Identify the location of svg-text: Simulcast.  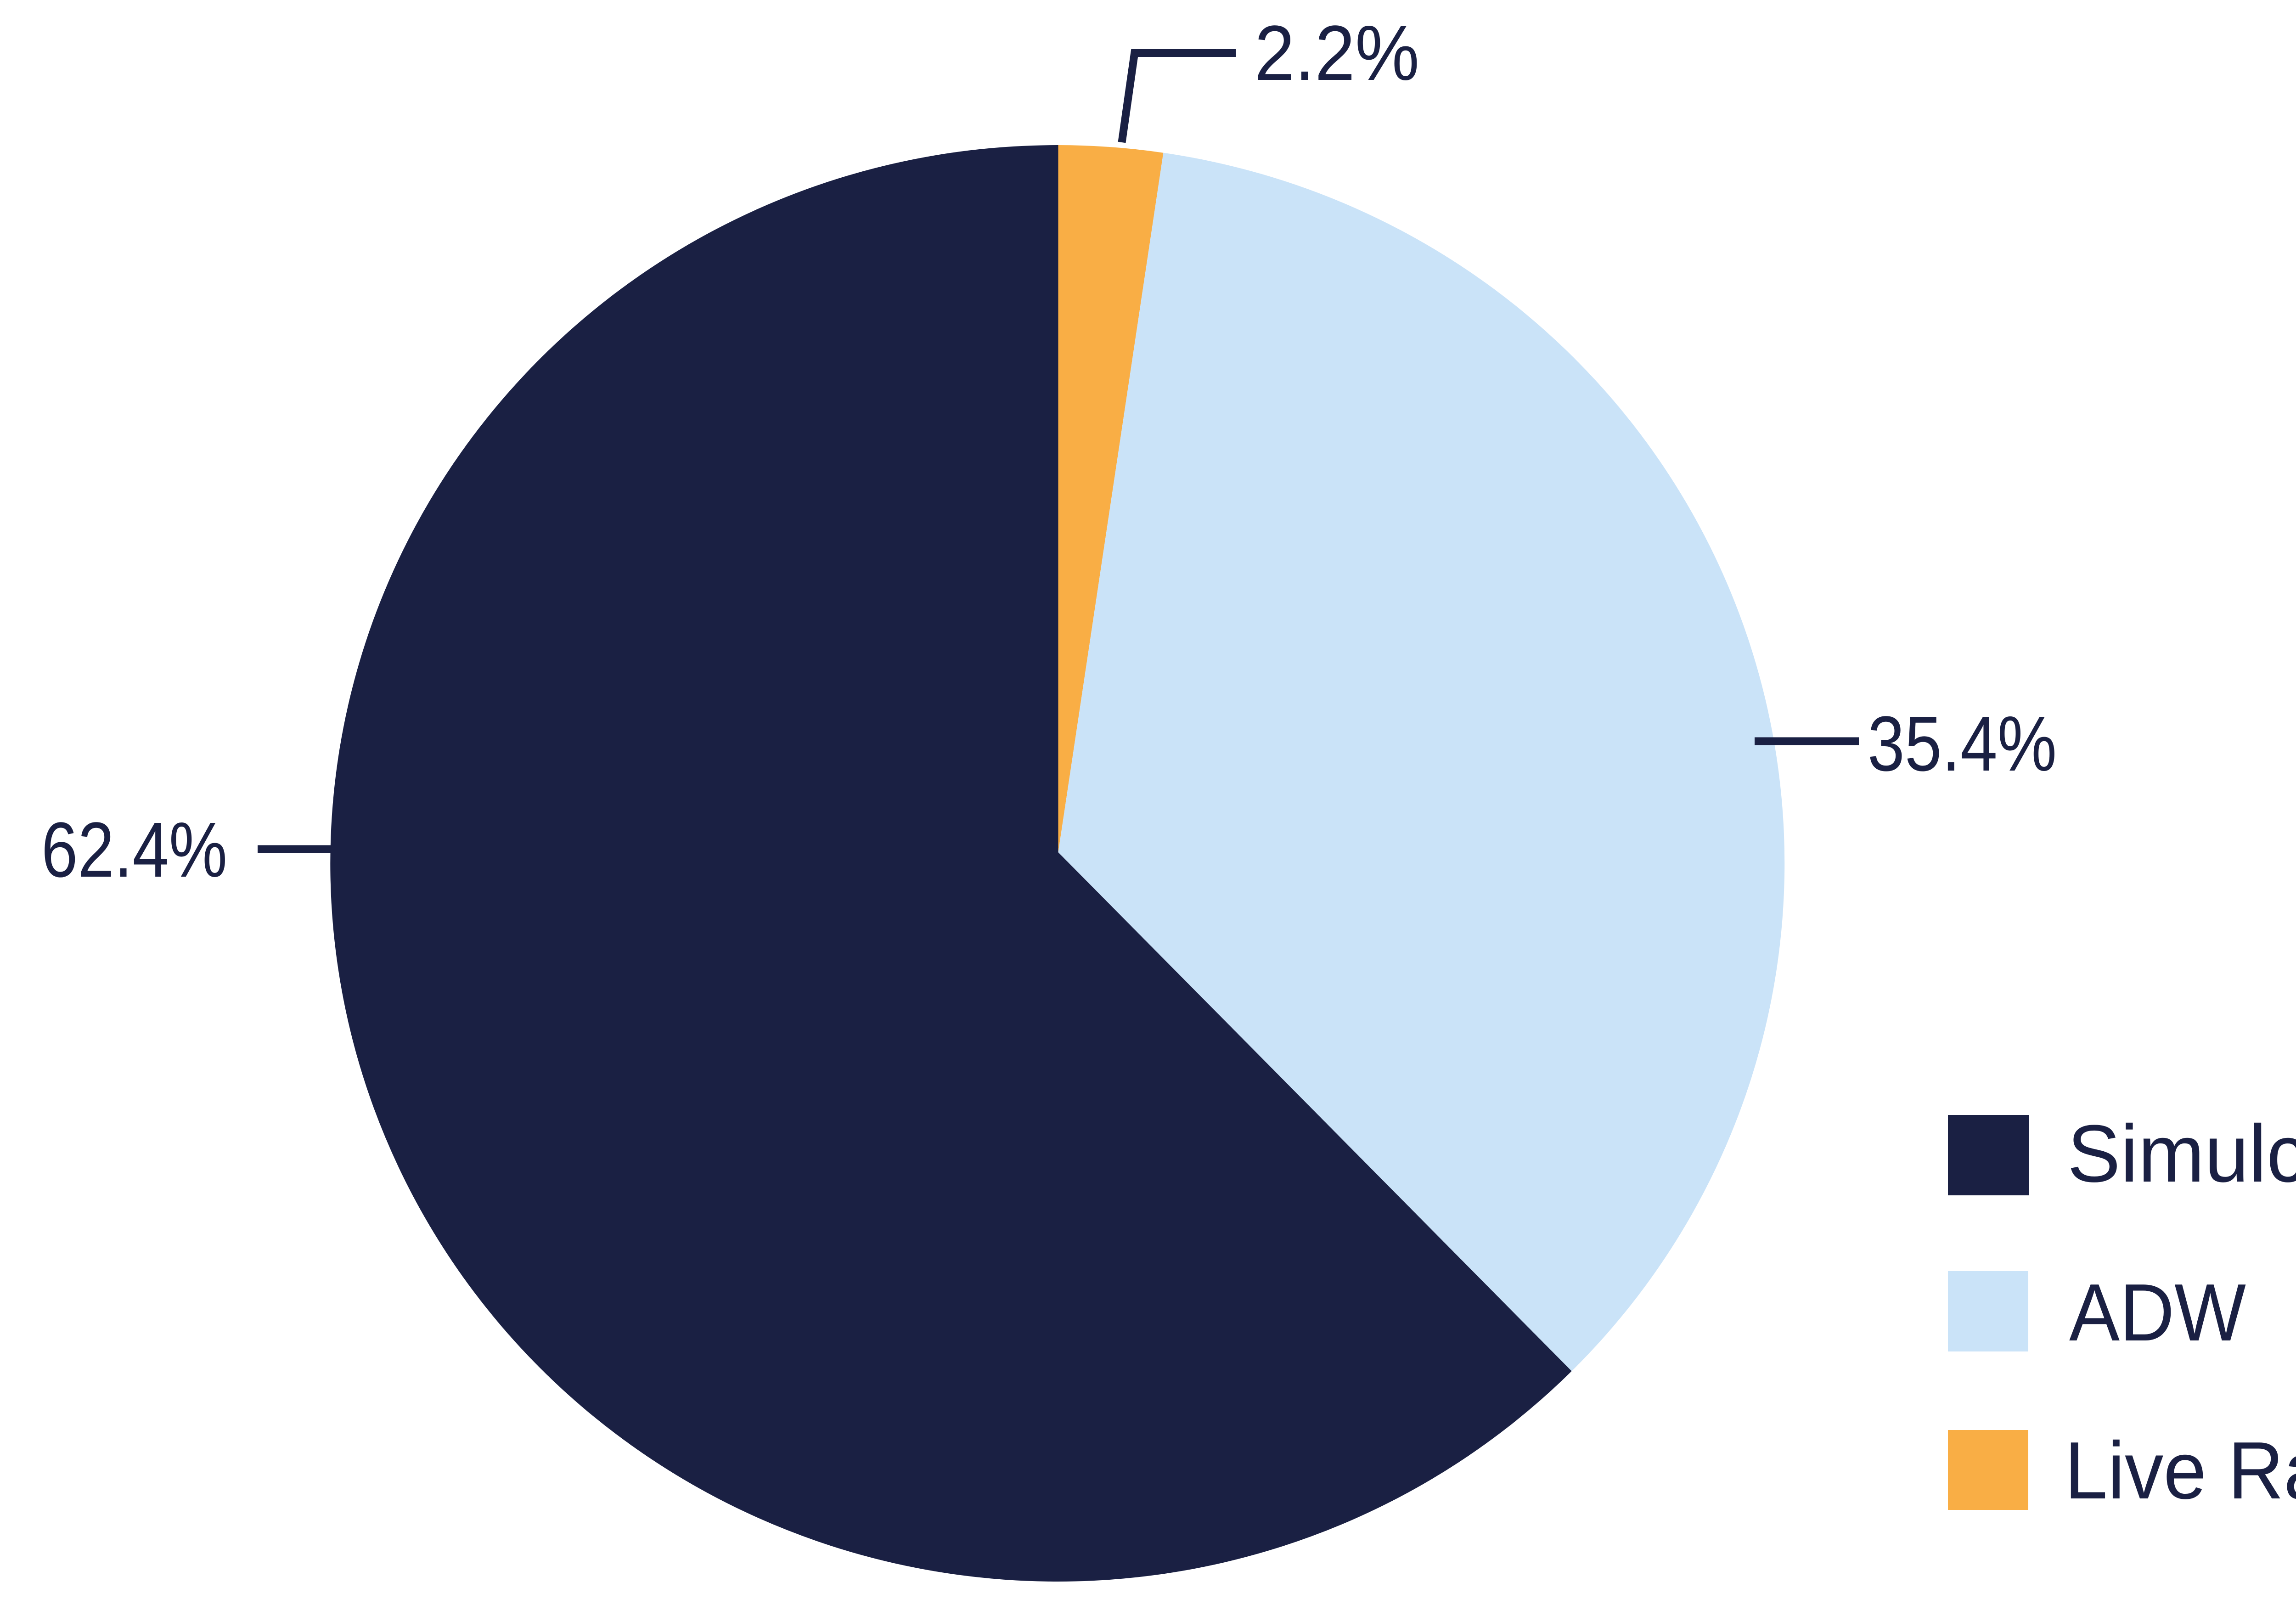
(2181, 1153).